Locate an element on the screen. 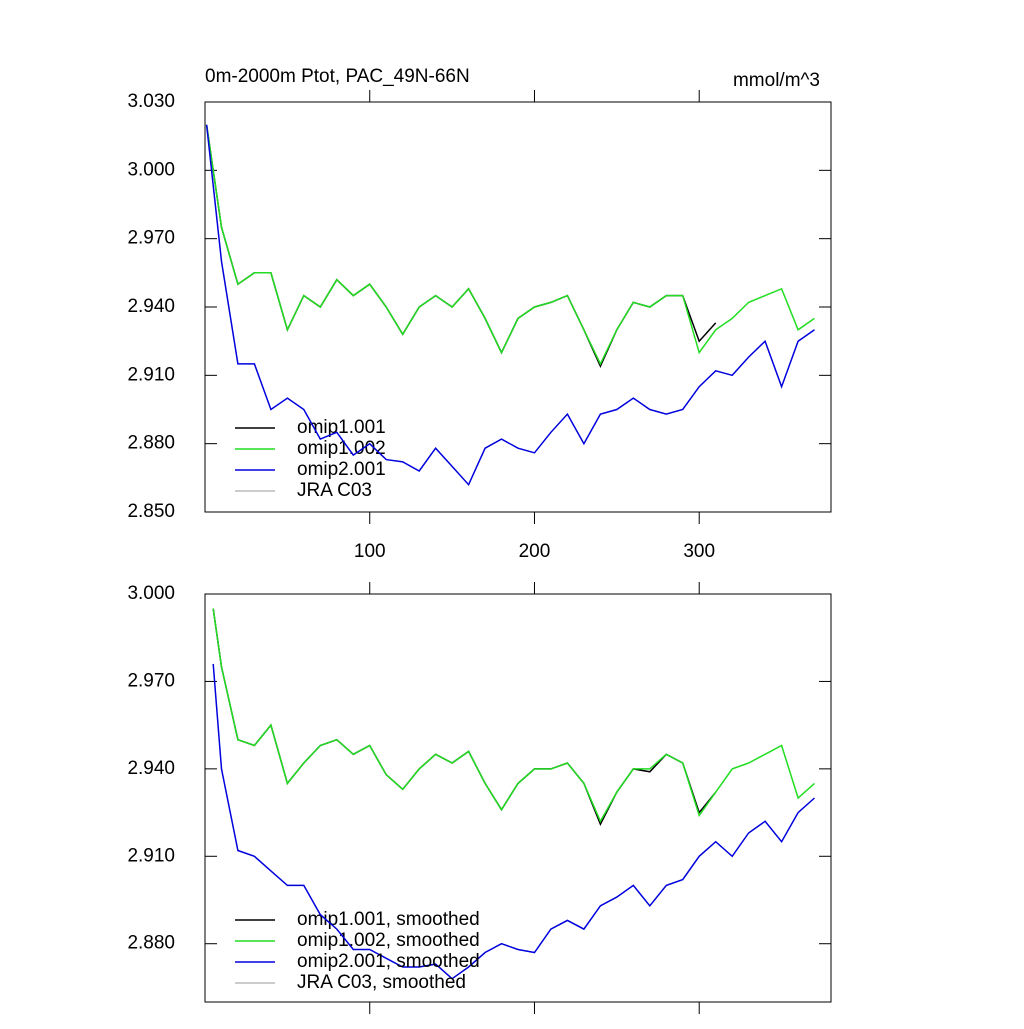  units-label: mmol/m^3 is located at coordinates (776, 80).